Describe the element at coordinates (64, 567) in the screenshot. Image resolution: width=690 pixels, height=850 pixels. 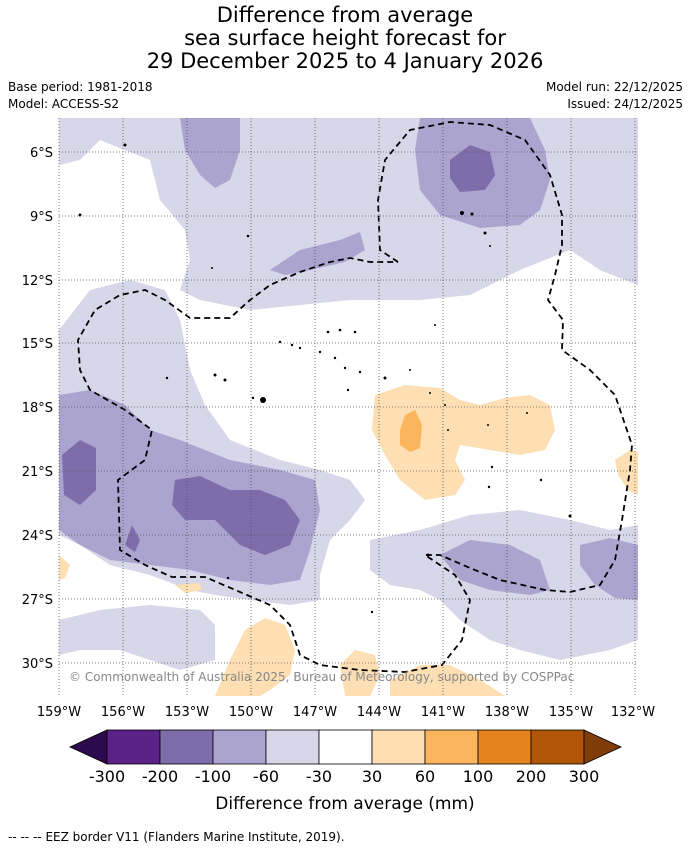
I see `anomaly-contour-pos-weak-west` at that location.